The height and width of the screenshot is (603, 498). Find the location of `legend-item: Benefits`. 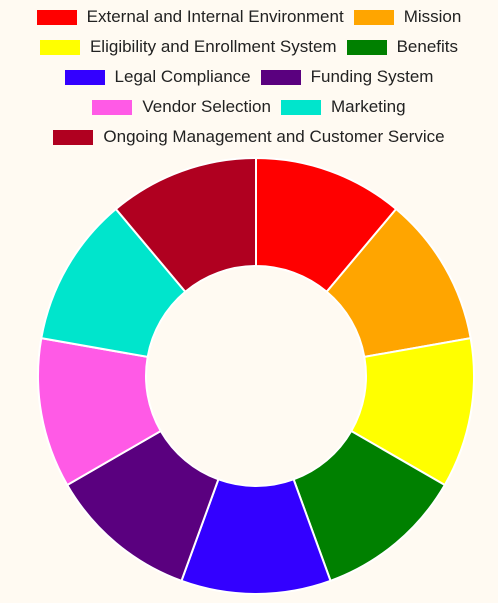

legend-item: Benefits is located at coordinates (402, 47).